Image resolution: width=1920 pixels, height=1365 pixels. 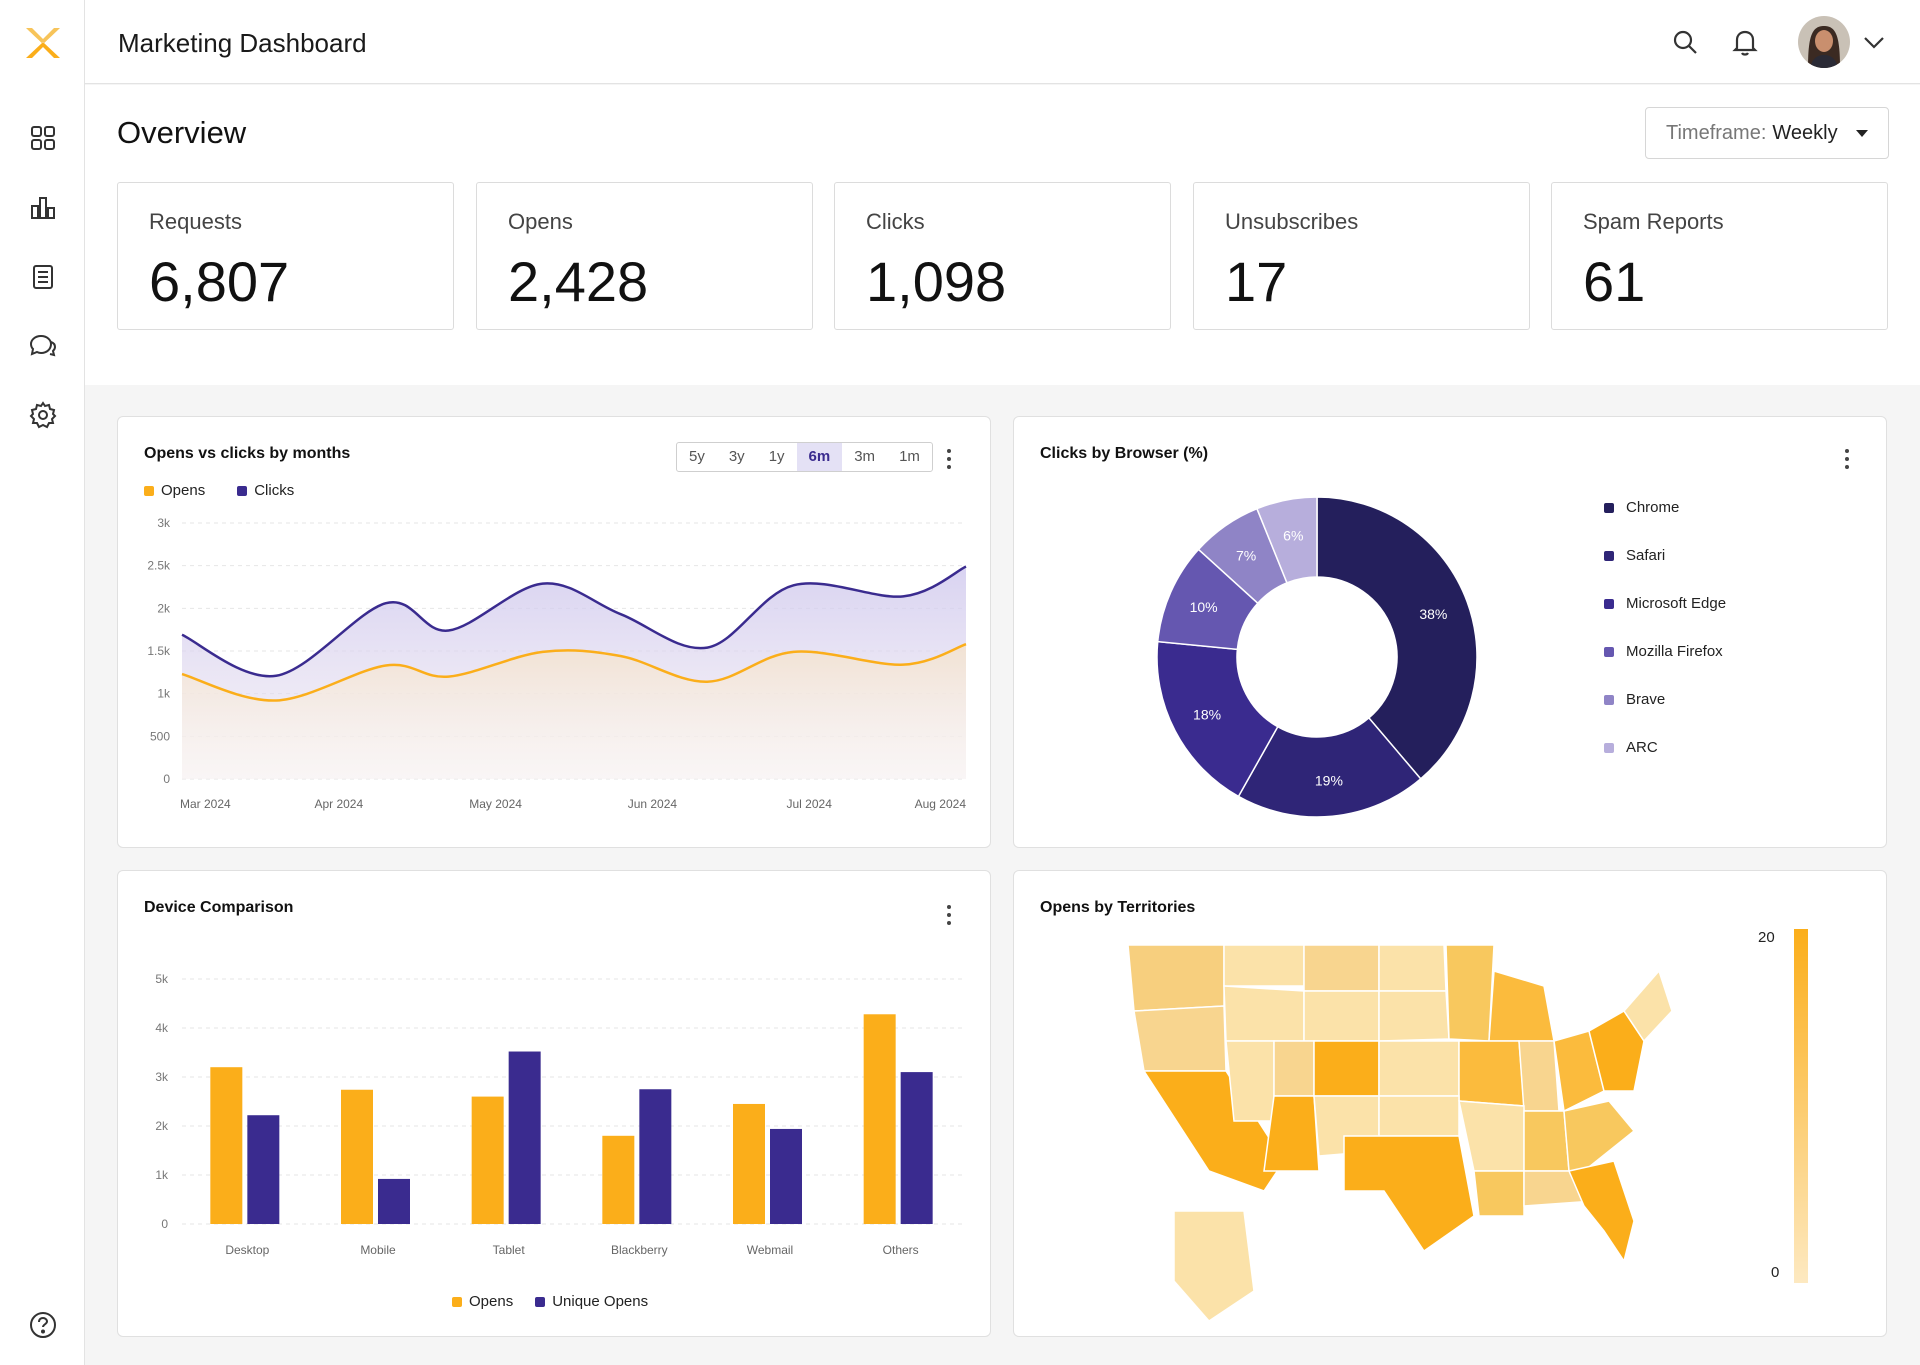 I want to click on kpi-label: Clicks, so click(x=895, y=221).